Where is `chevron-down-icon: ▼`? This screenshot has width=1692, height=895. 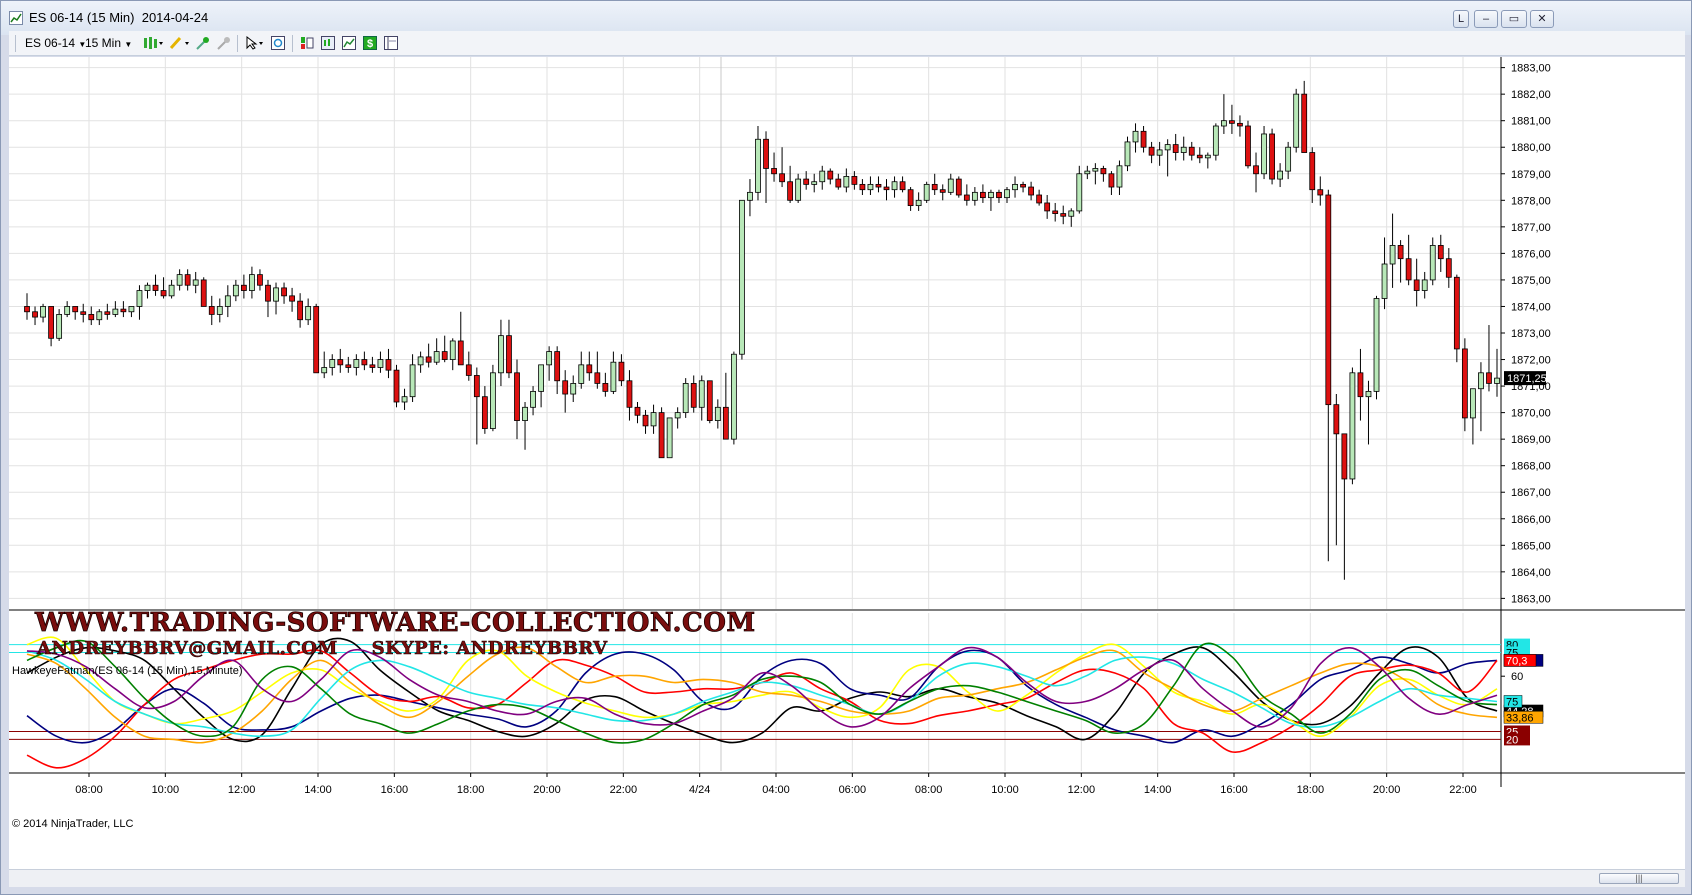 chevron-down-icon: ▼ is located at coordinates (128, 44).